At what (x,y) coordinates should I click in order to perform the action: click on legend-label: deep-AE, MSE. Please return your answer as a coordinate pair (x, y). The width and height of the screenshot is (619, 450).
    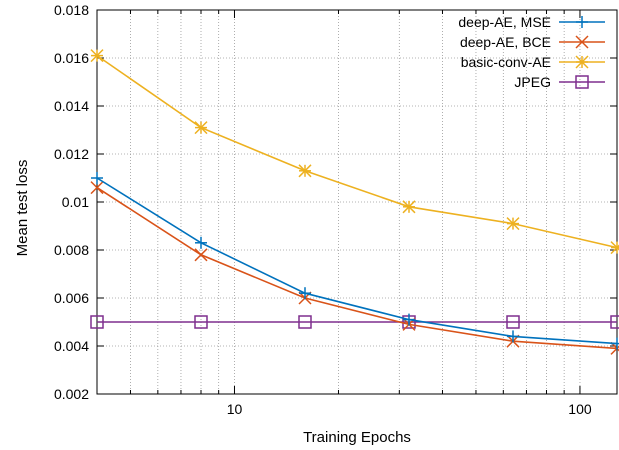
    Looking at the image, I should click on (504, 22).